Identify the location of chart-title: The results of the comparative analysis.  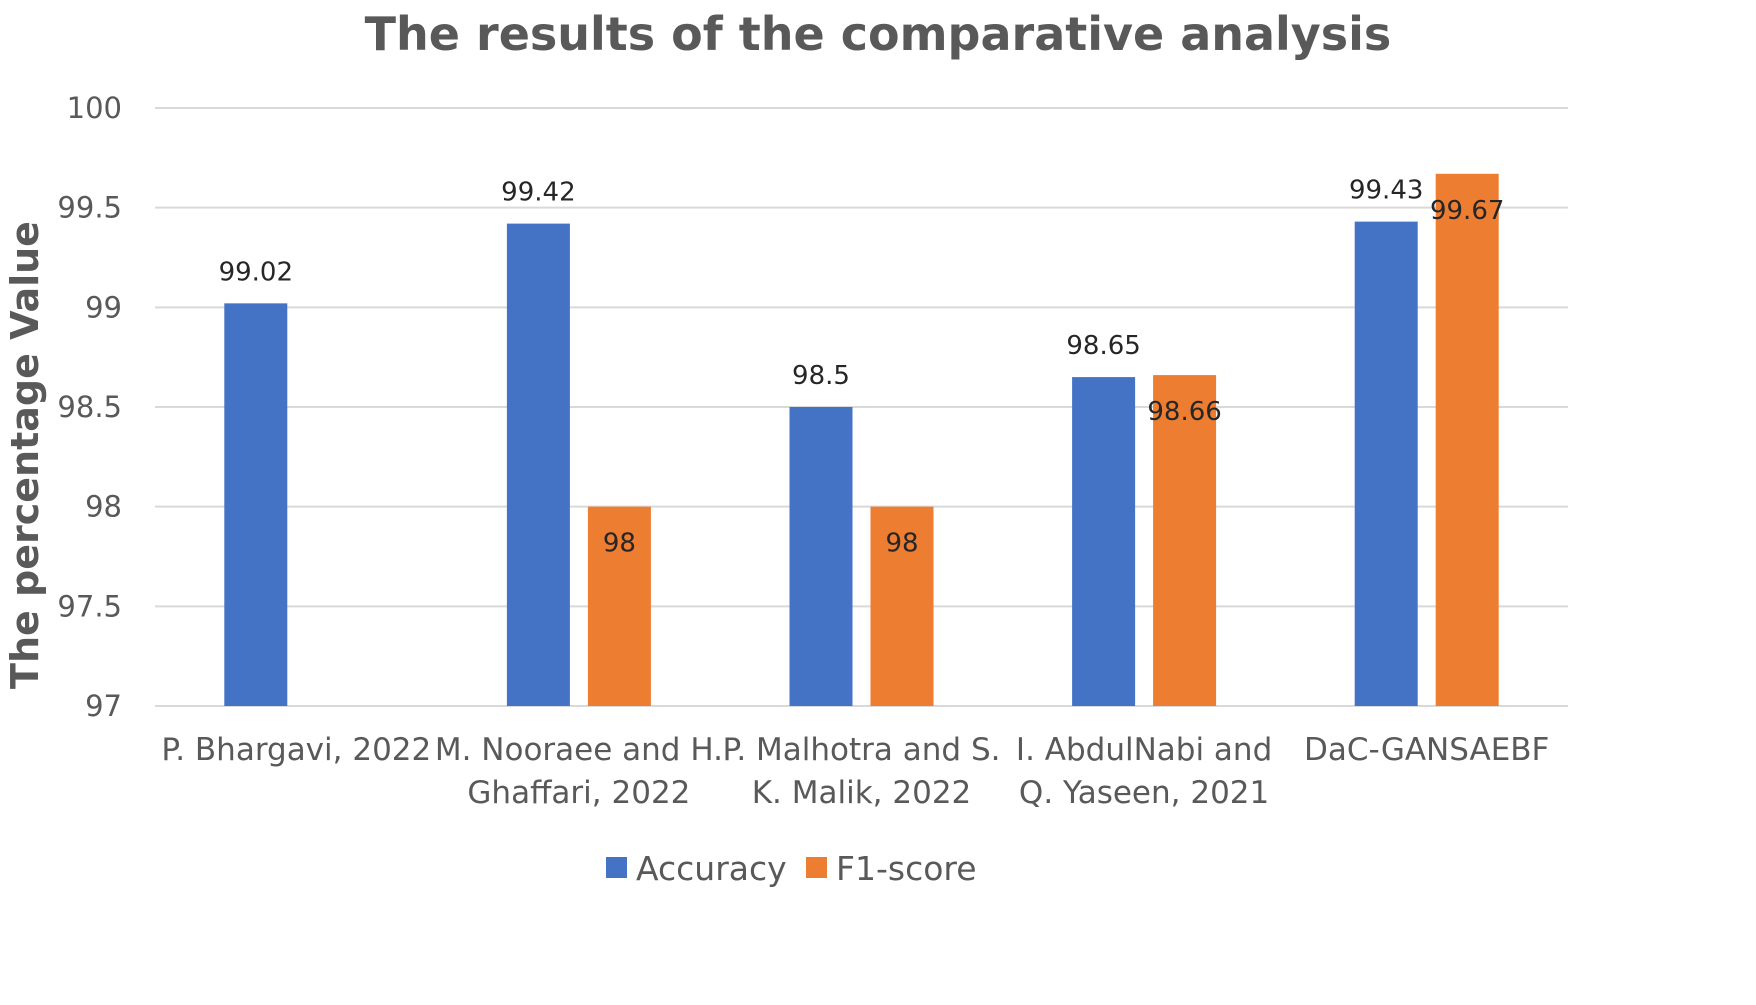
(878, 34).